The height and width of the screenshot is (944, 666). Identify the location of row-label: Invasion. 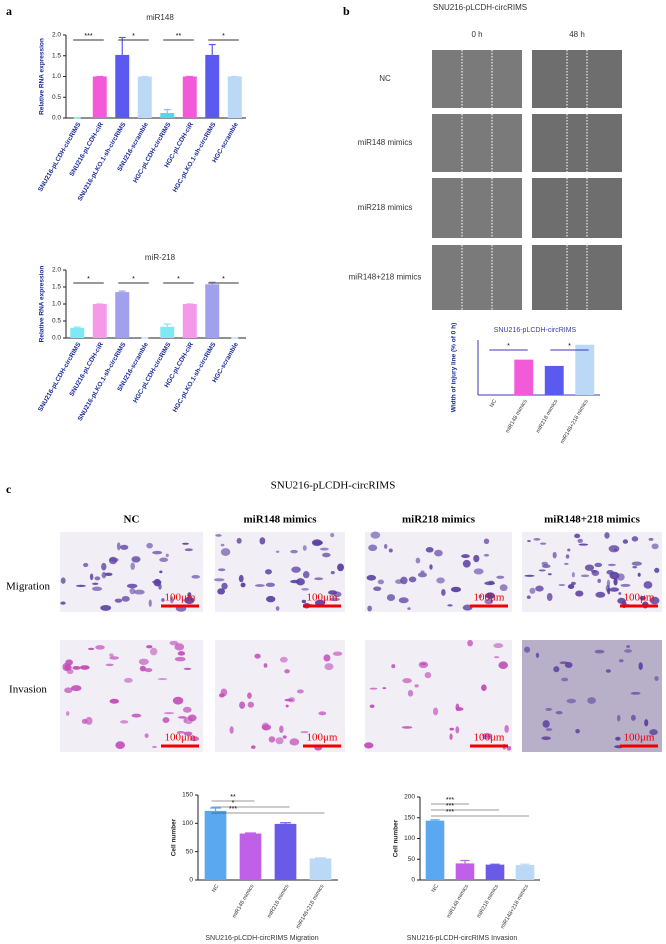
(28, 690).